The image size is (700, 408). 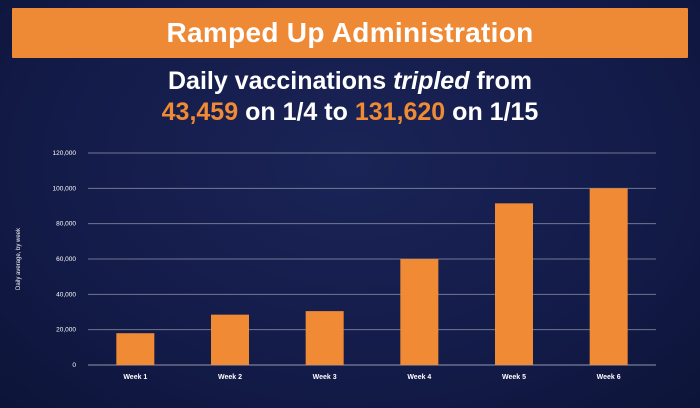 What do you see at coordinates (300, 112) in the screenshot?
I see `start-date: 1/4` at bounding box center [300, 112].